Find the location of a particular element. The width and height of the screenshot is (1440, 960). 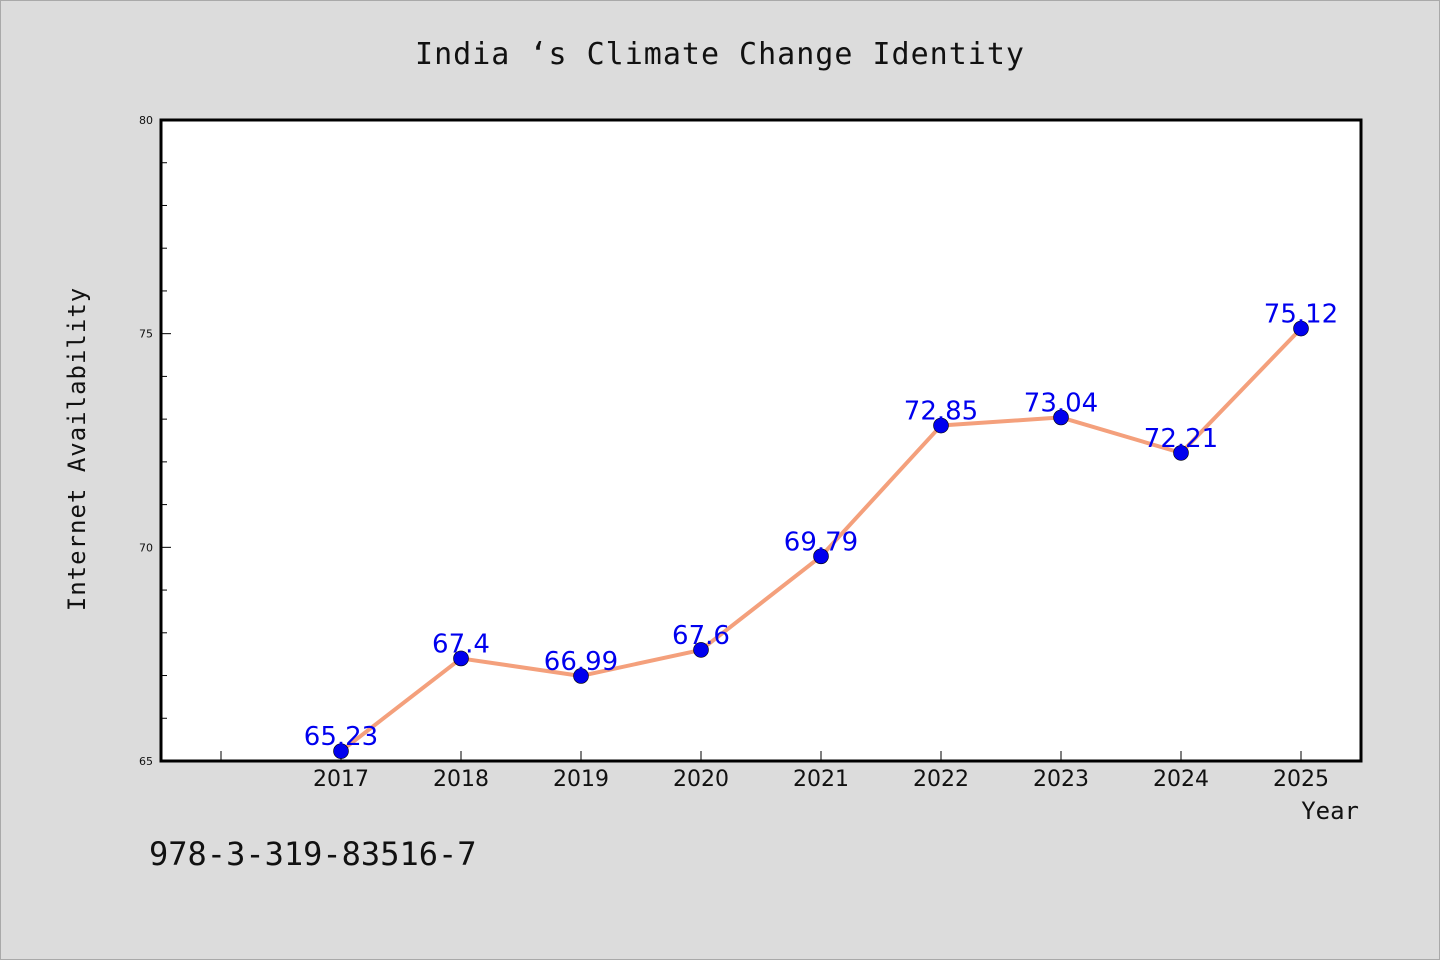

x-tick-label: 2020 is located at coordinates (701, 779).